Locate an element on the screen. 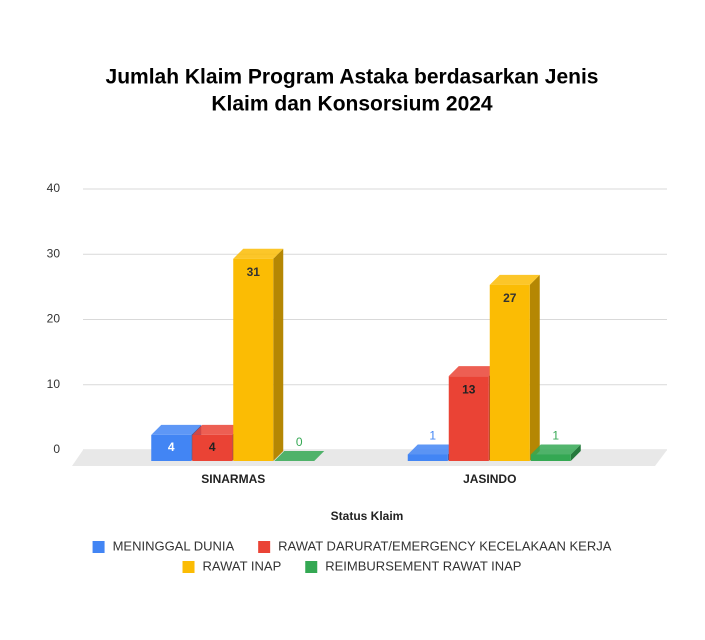  legend-item: MENINGGAL DUNIA is located at coordinates (163, 545).